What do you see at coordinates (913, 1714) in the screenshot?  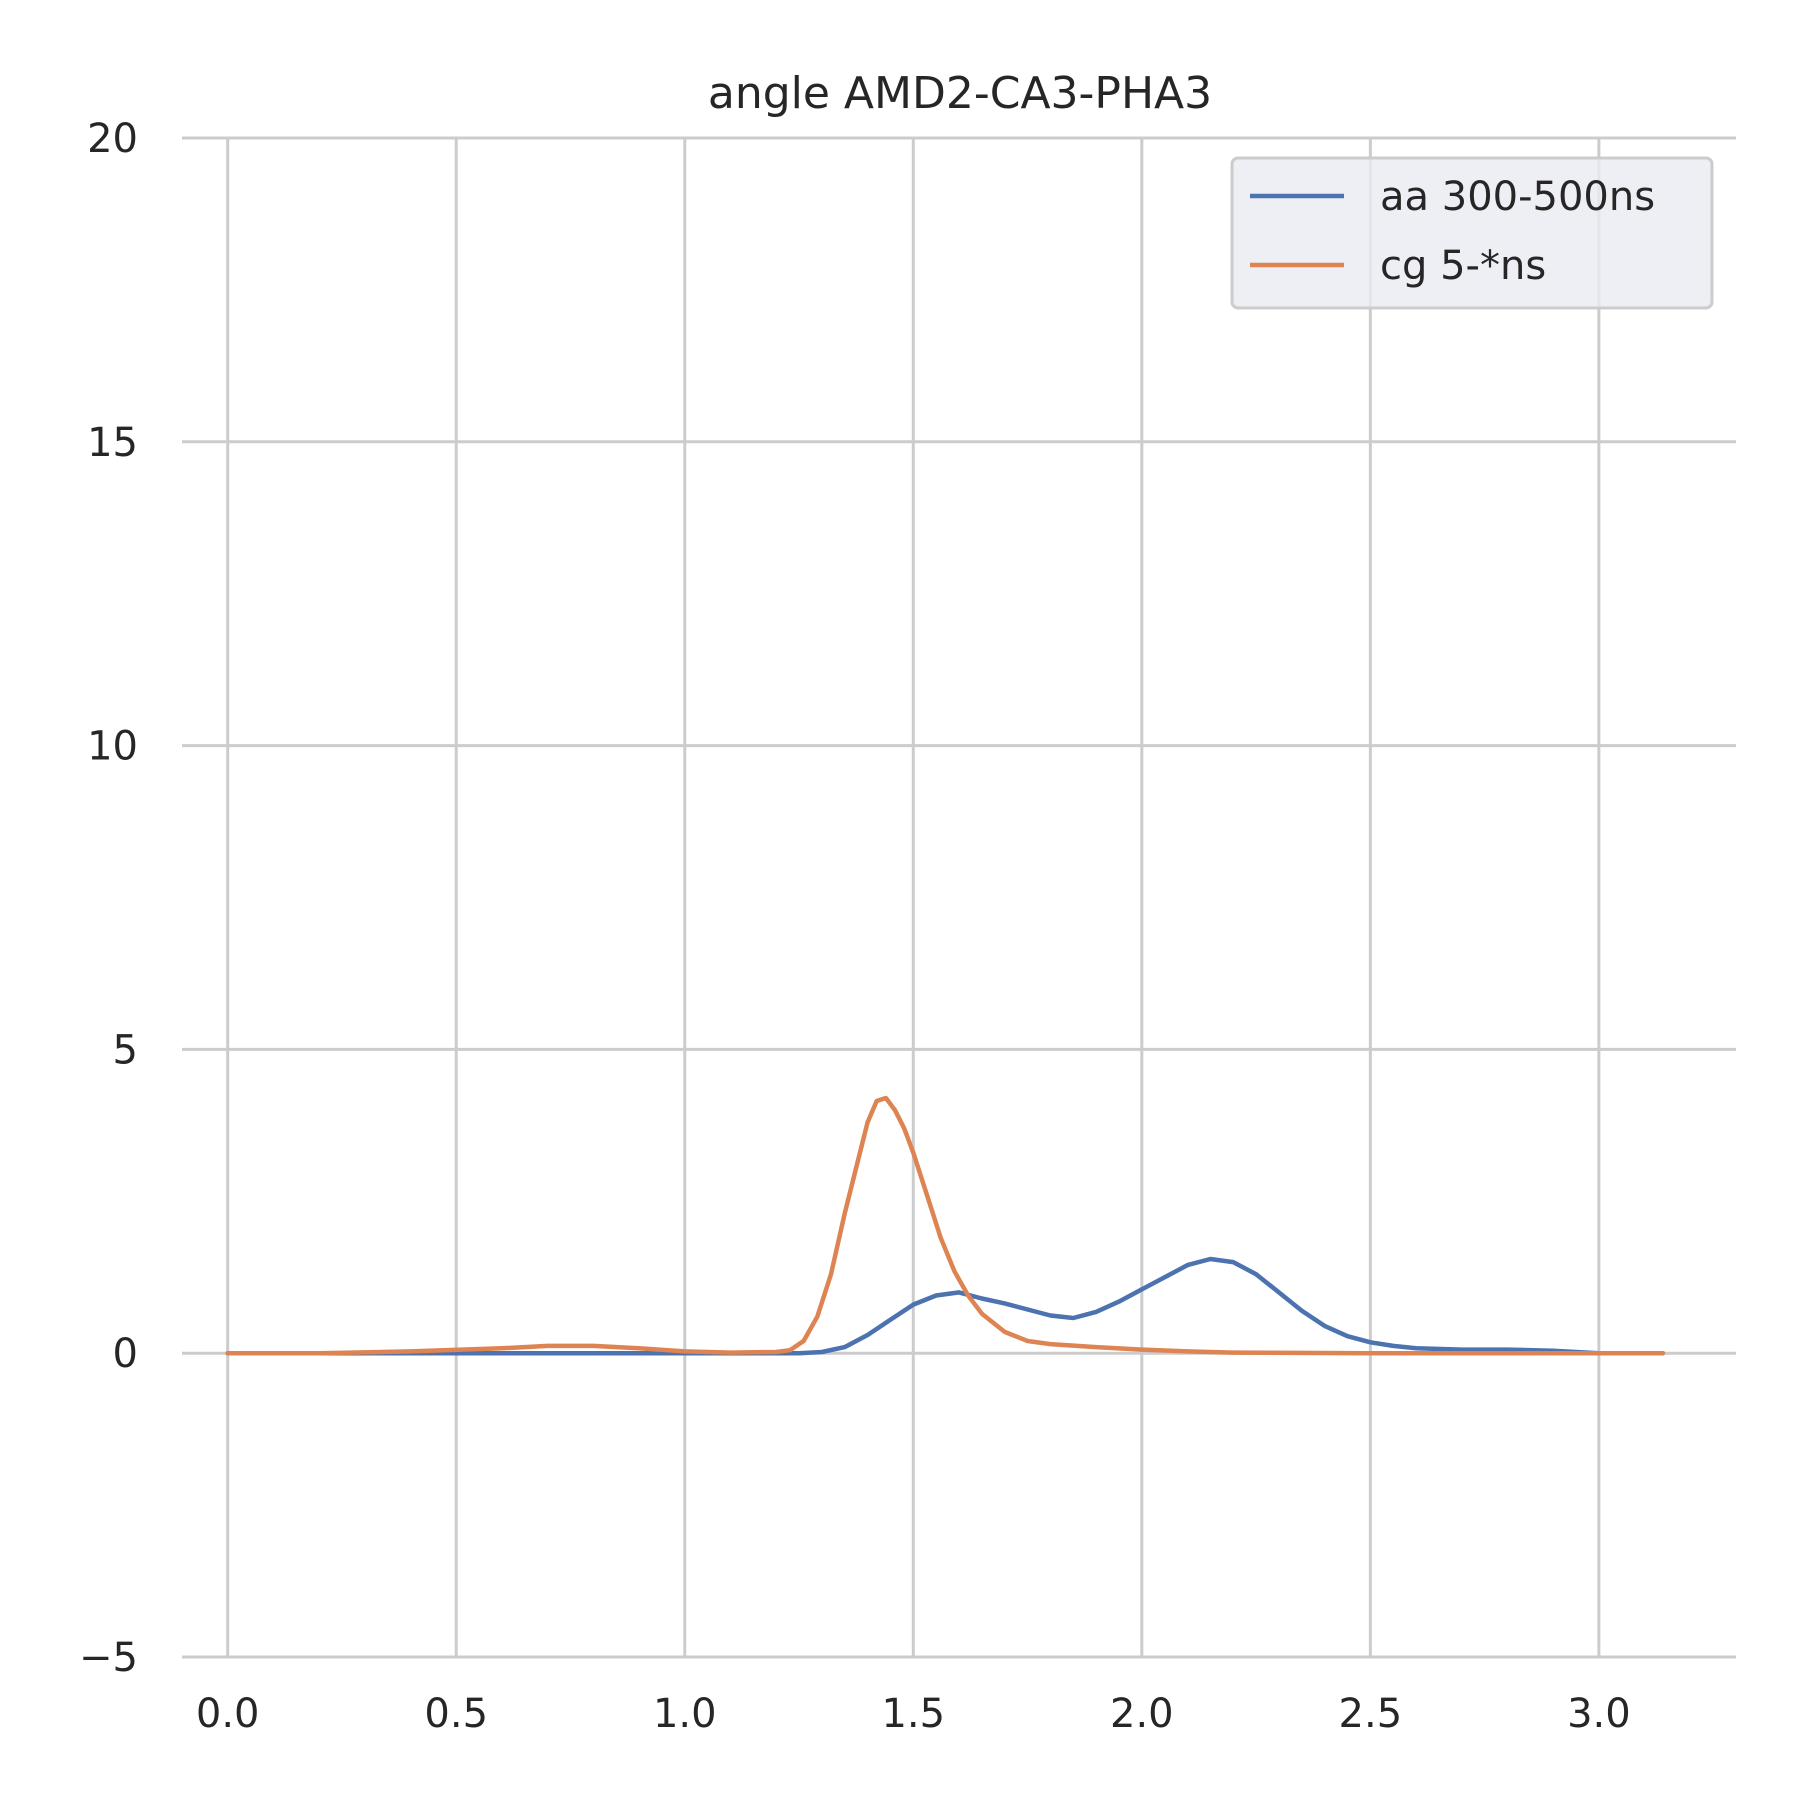 I see `x-tick-label: 1.5` at bounding box center [913, 1714].